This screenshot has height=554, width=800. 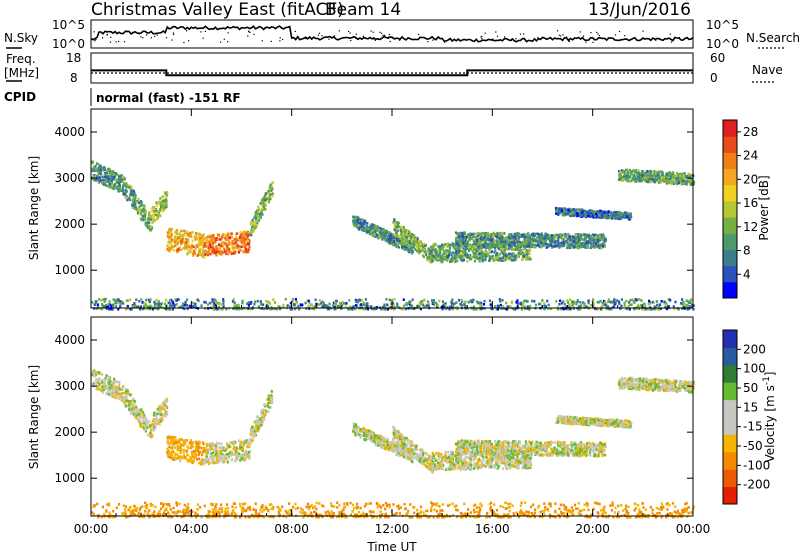 I want to click on date-label: 13/Jun/2016, so click(x=639, y=10).